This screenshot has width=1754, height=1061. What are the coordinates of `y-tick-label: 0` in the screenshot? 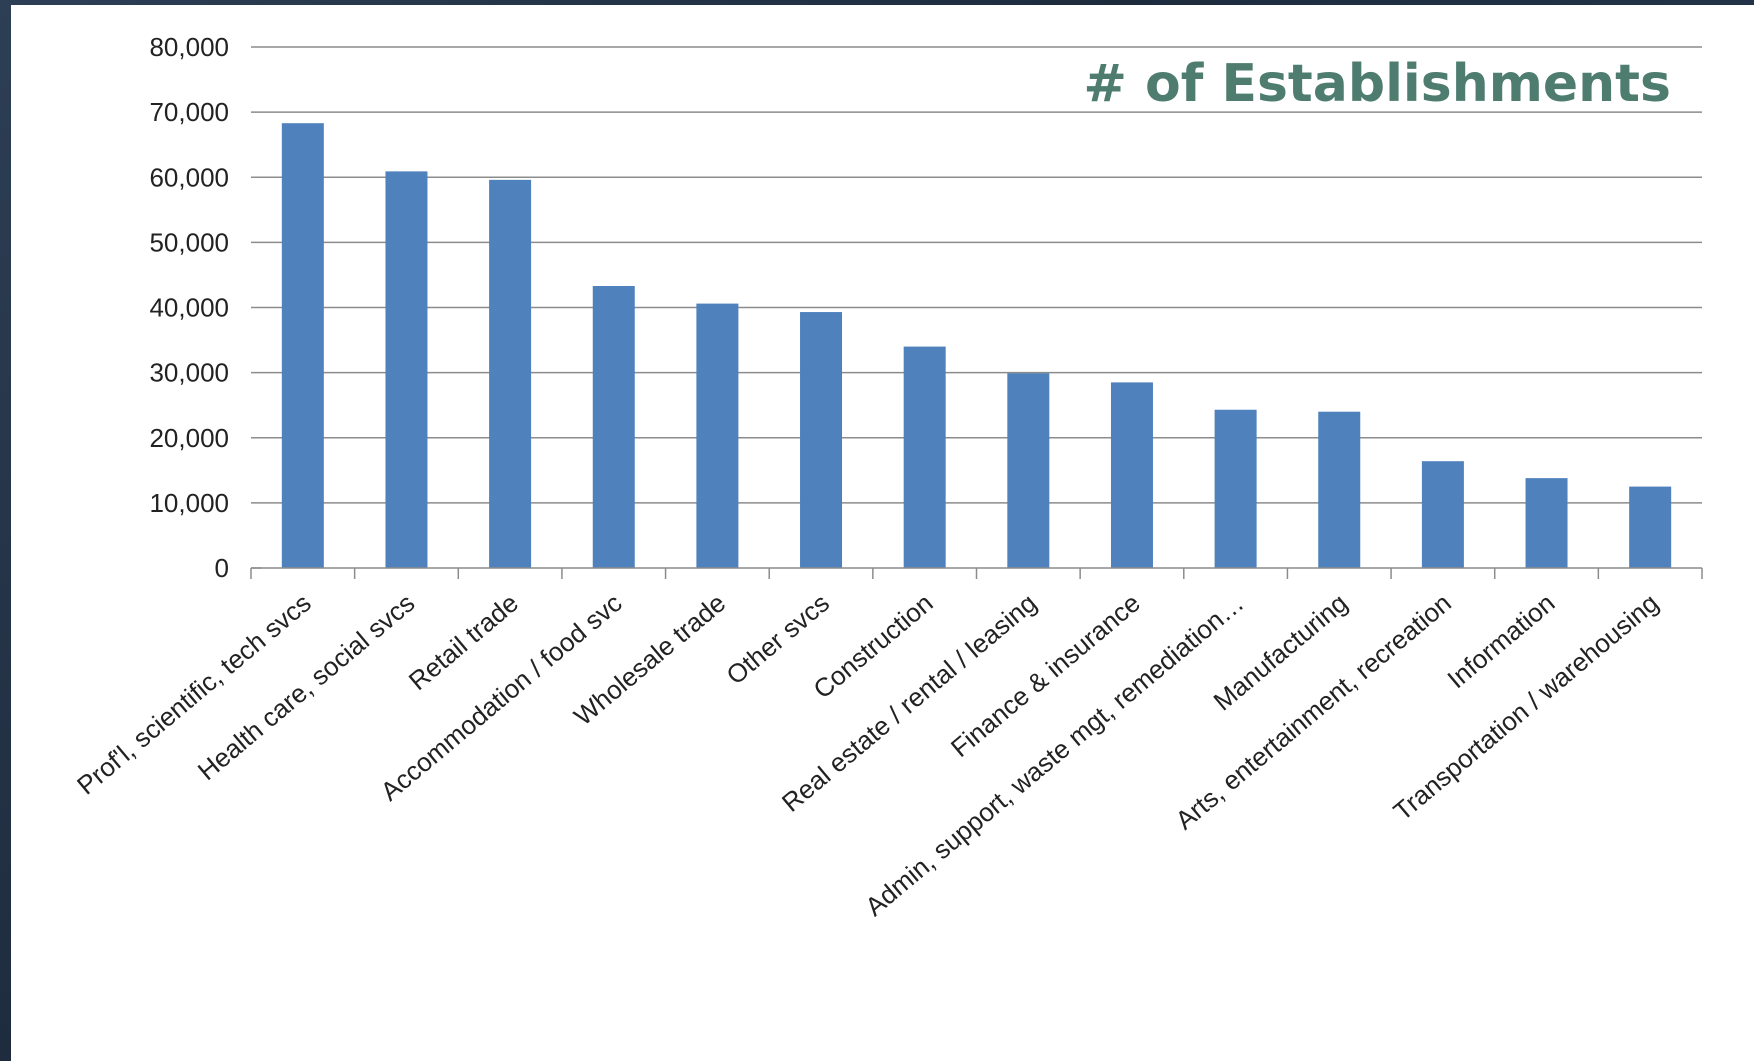 It's located at (222, 568).